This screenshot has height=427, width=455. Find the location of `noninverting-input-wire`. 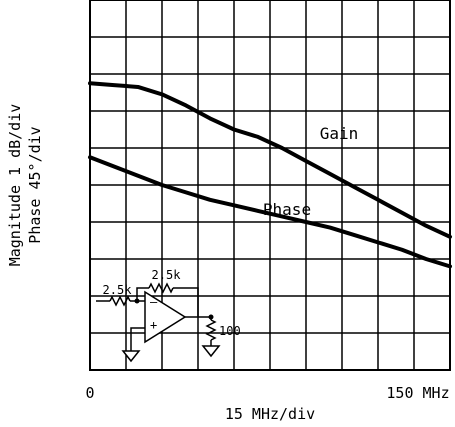

noninverting-input-wire is located at coordinates (137, 339).